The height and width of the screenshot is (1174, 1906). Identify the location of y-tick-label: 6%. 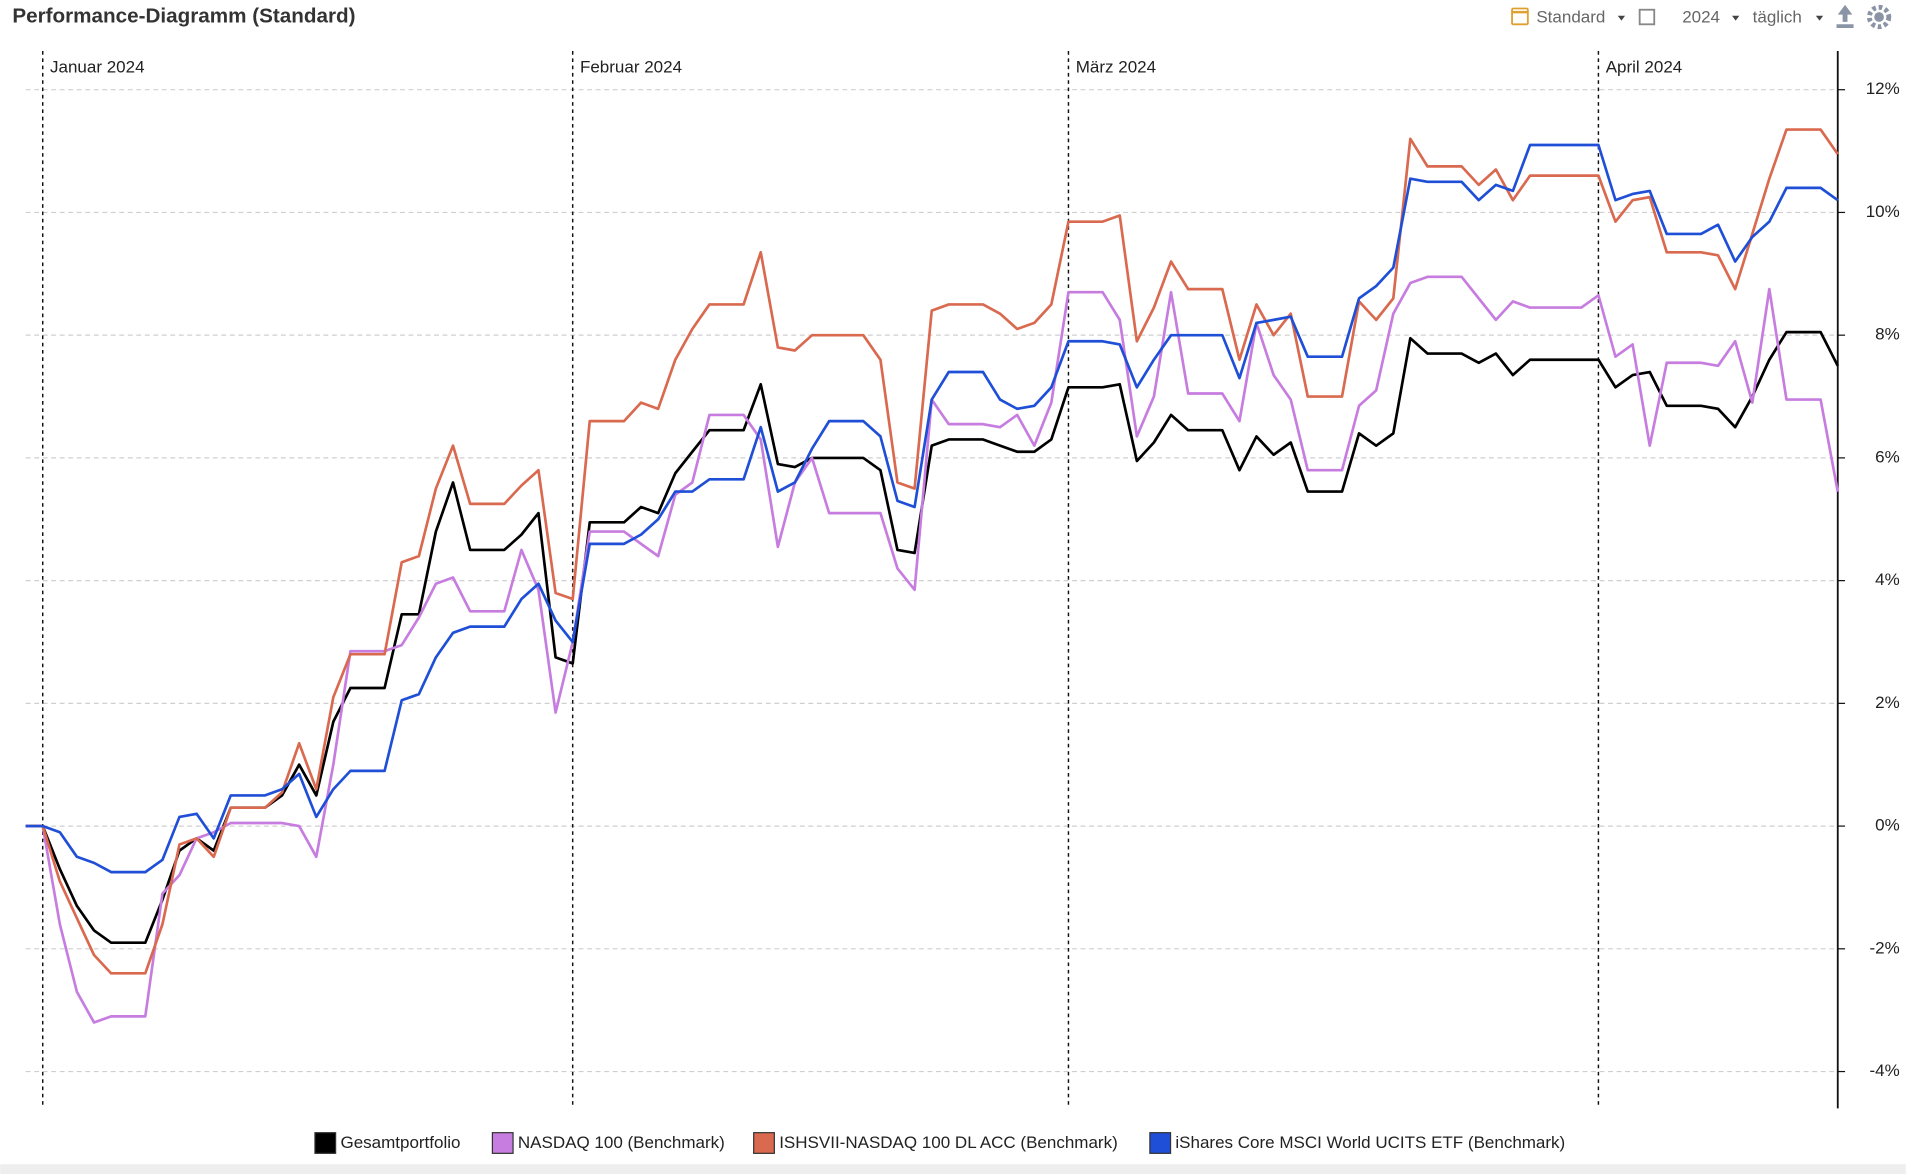
(1887, 456).